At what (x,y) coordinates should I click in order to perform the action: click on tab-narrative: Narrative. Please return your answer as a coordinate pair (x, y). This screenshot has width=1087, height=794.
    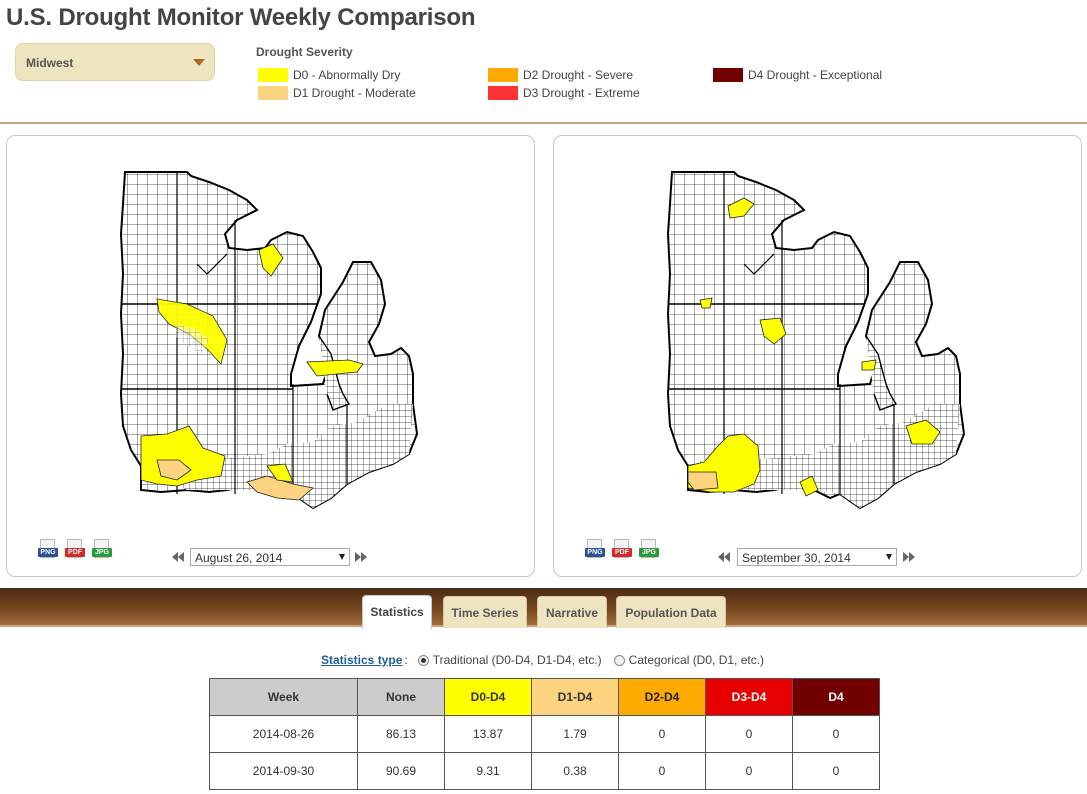
    Looking at the image, I should click on (572, 612).